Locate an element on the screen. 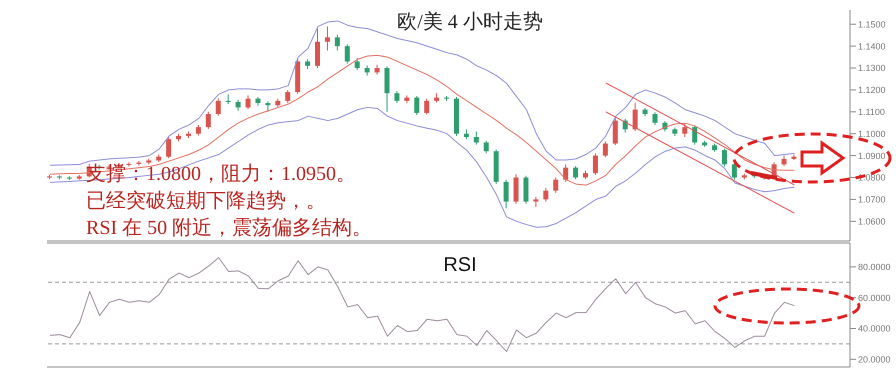  y-tick-label: 1.1000 is located at coordinates (872, 133).